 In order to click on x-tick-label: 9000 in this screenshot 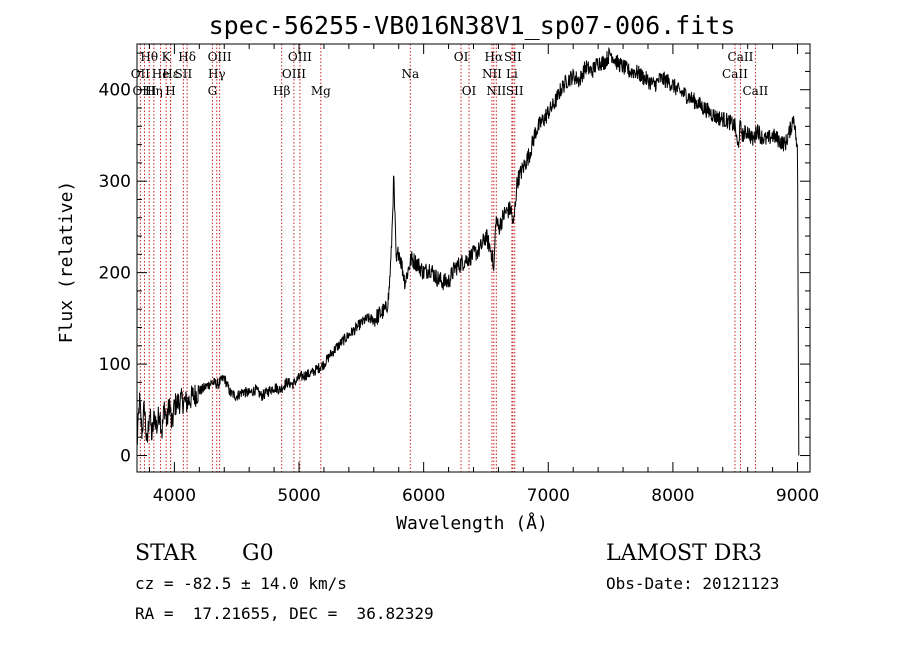, I will do `click(797, 496)`.